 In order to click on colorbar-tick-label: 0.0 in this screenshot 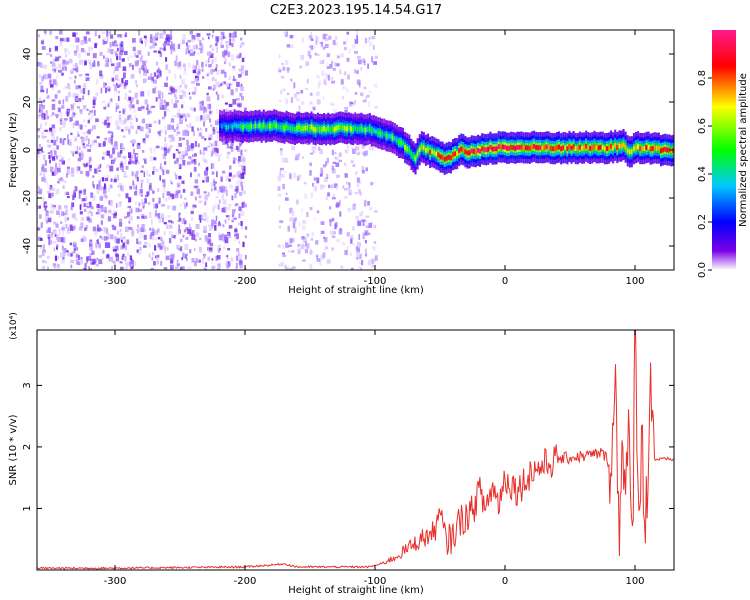, I will do `click(702, 270)`.